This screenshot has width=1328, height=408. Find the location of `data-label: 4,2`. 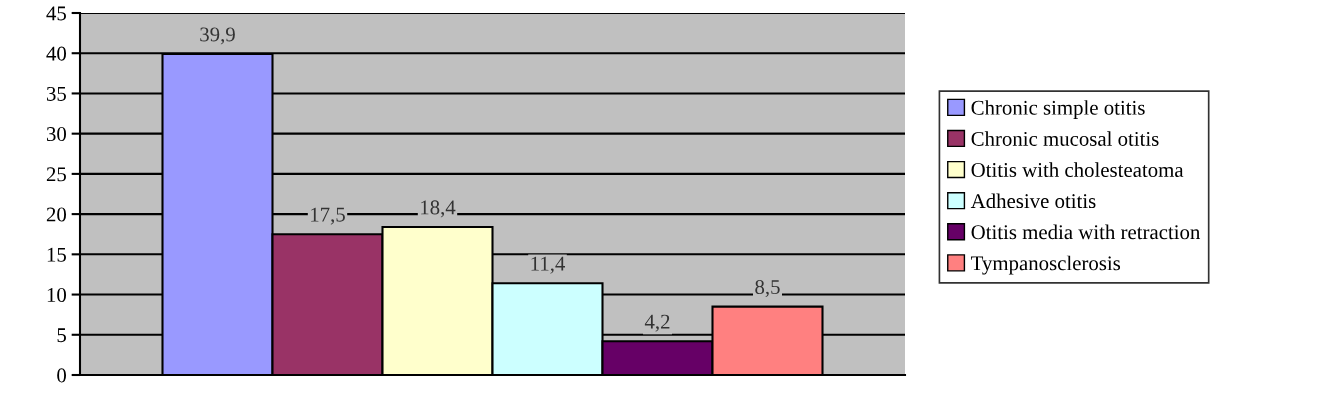

data-label: 4,2 is located at coordinates (657, 323).